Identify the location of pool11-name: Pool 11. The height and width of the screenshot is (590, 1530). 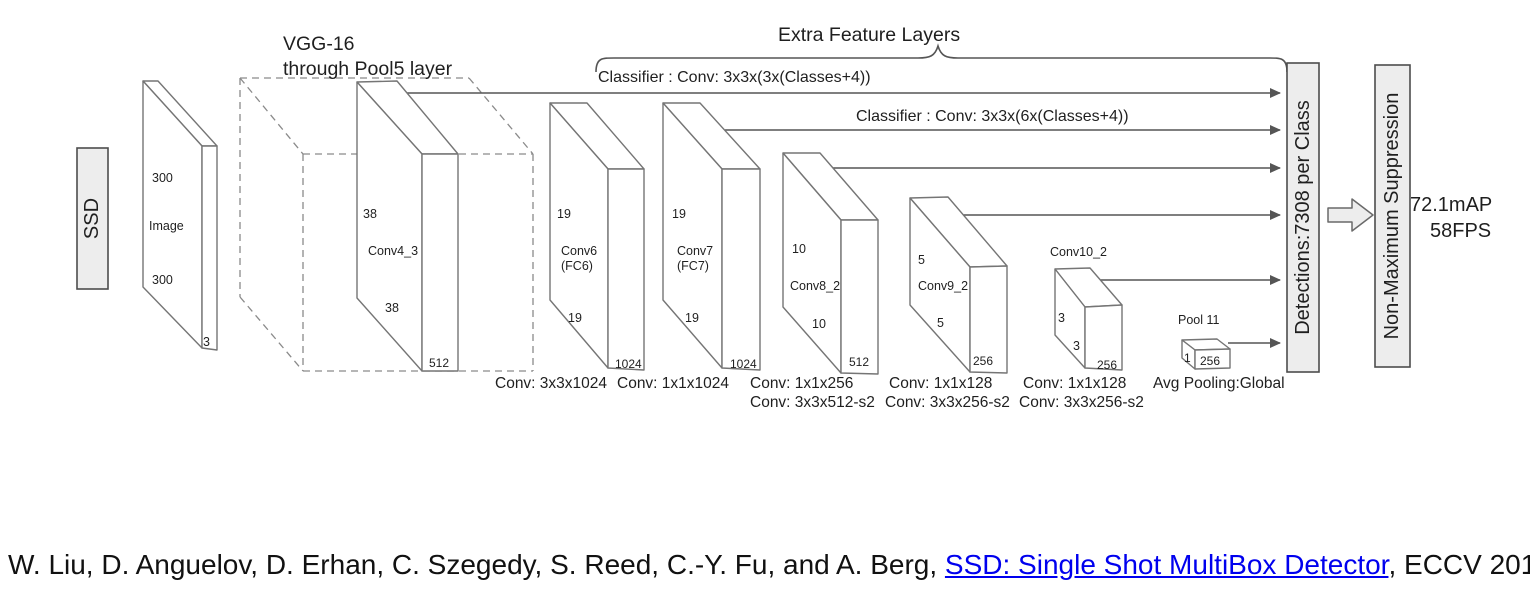
(1199, 320).